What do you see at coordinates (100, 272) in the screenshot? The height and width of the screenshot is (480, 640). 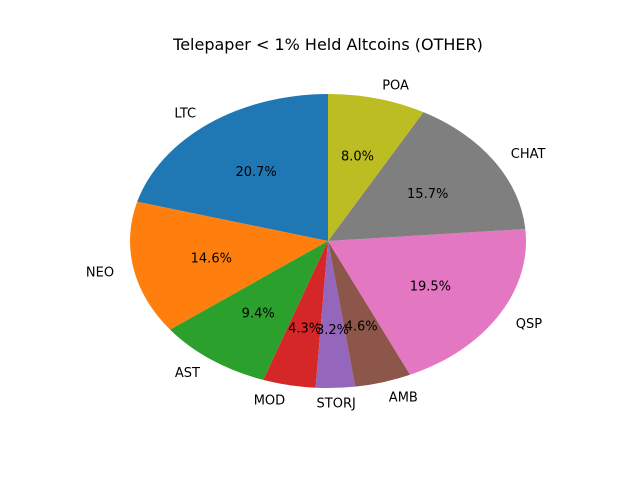 I see `slice-label-neo: NEO` at bounding box center [100, 272].